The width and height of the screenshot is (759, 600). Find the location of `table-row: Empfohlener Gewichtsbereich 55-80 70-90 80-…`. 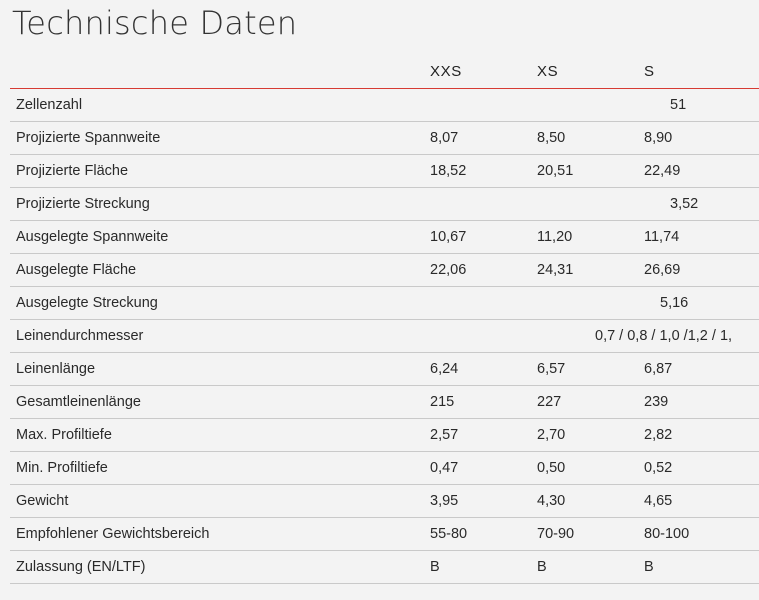

table-row: Empfohlener Gewichtsbereich 55-80 70-90 80-… is located at coordinates (384, 534).